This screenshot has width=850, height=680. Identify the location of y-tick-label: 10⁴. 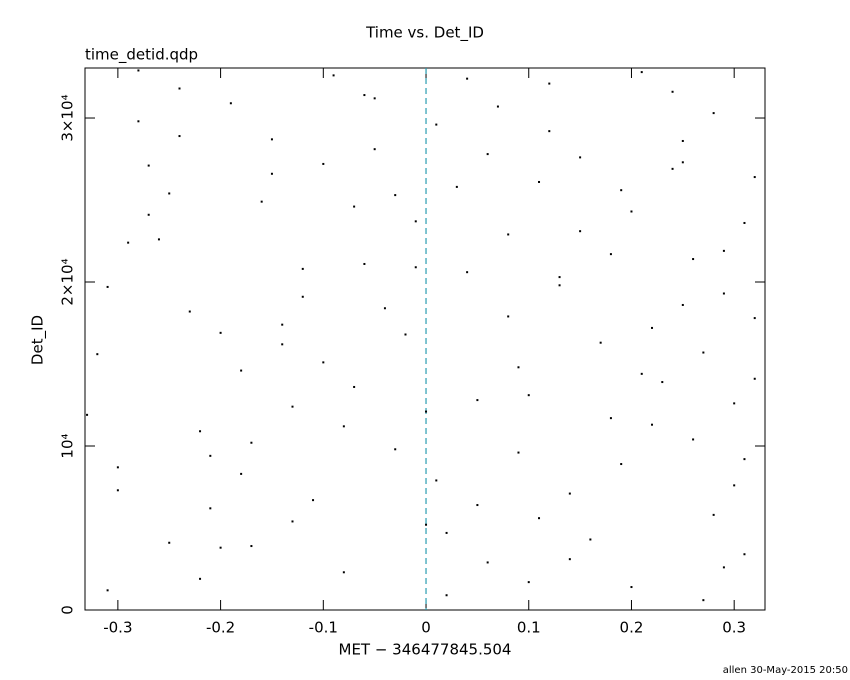
(68, 445).